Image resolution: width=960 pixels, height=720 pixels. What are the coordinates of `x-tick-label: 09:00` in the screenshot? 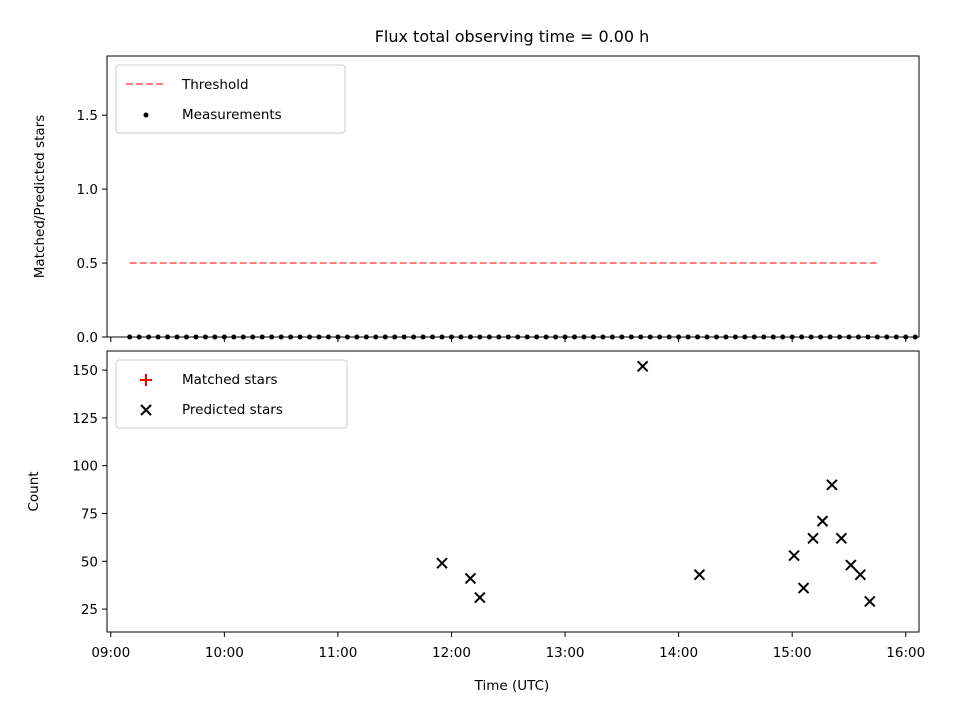 It's located at (110, 653).